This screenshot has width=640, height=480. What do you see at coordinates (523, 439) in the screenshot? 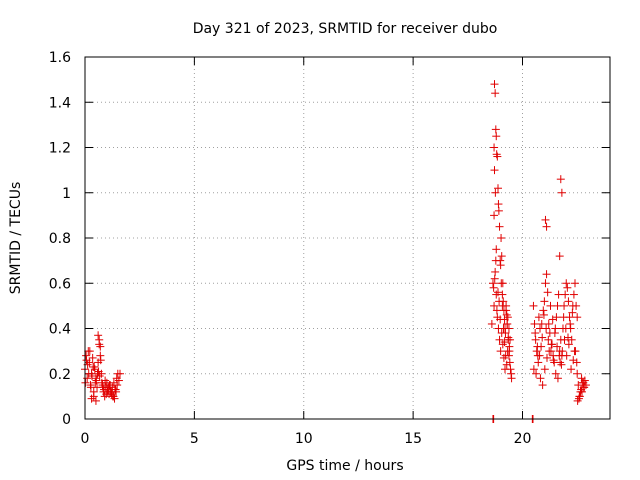
I see `x-tick-label: 20` at bounding box center [523, 439].